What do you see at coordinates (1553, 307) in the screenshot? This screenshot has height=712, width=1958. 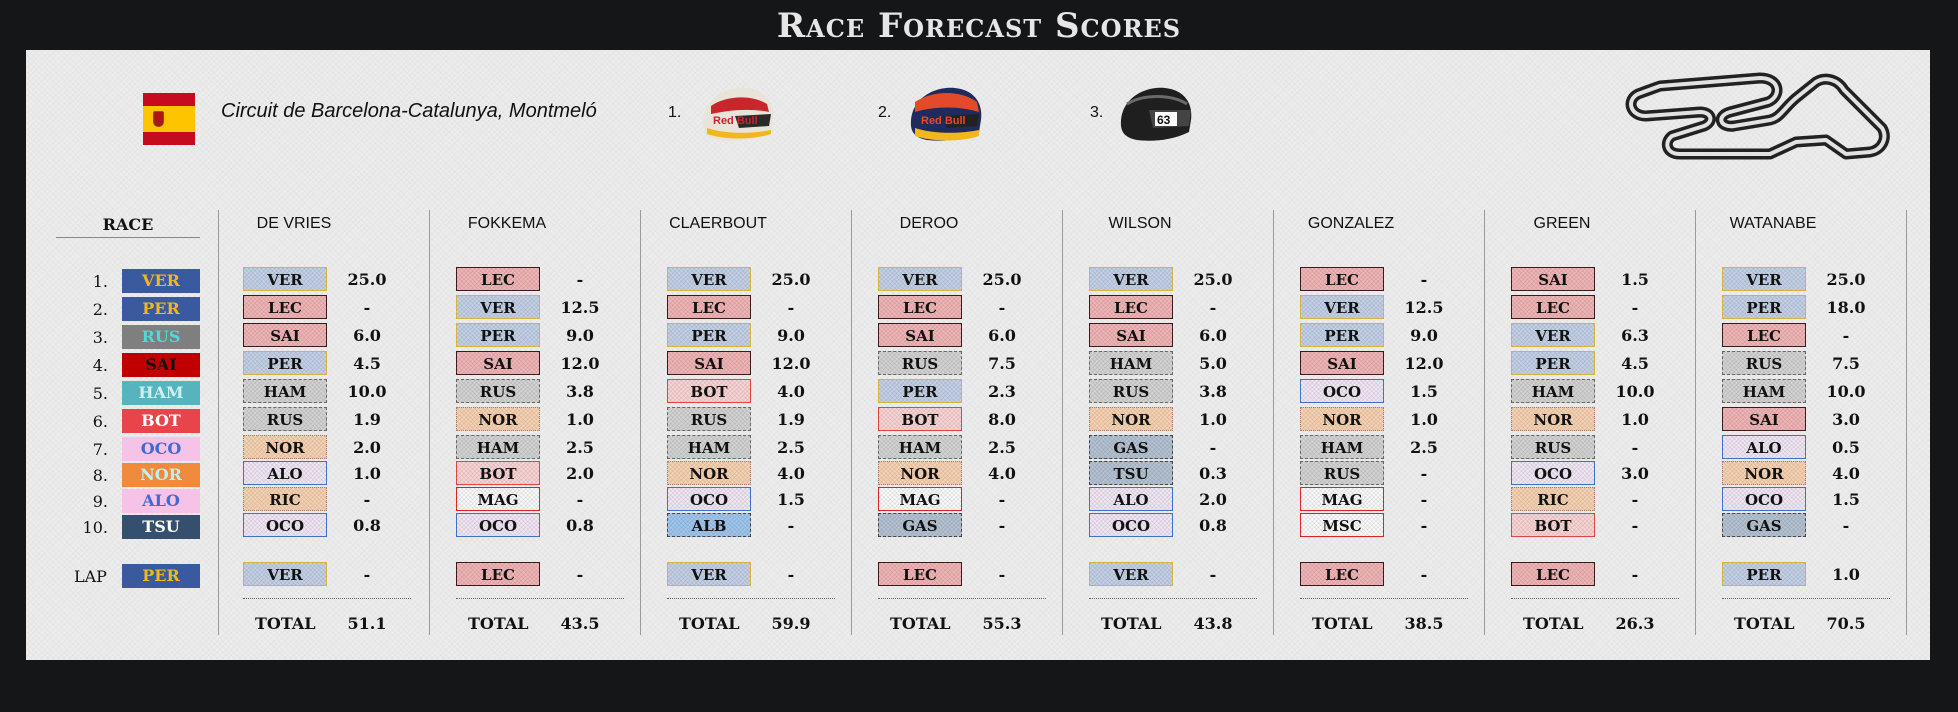 I see `player-pick-driver: LEC` at bounding box center [1553, 307].